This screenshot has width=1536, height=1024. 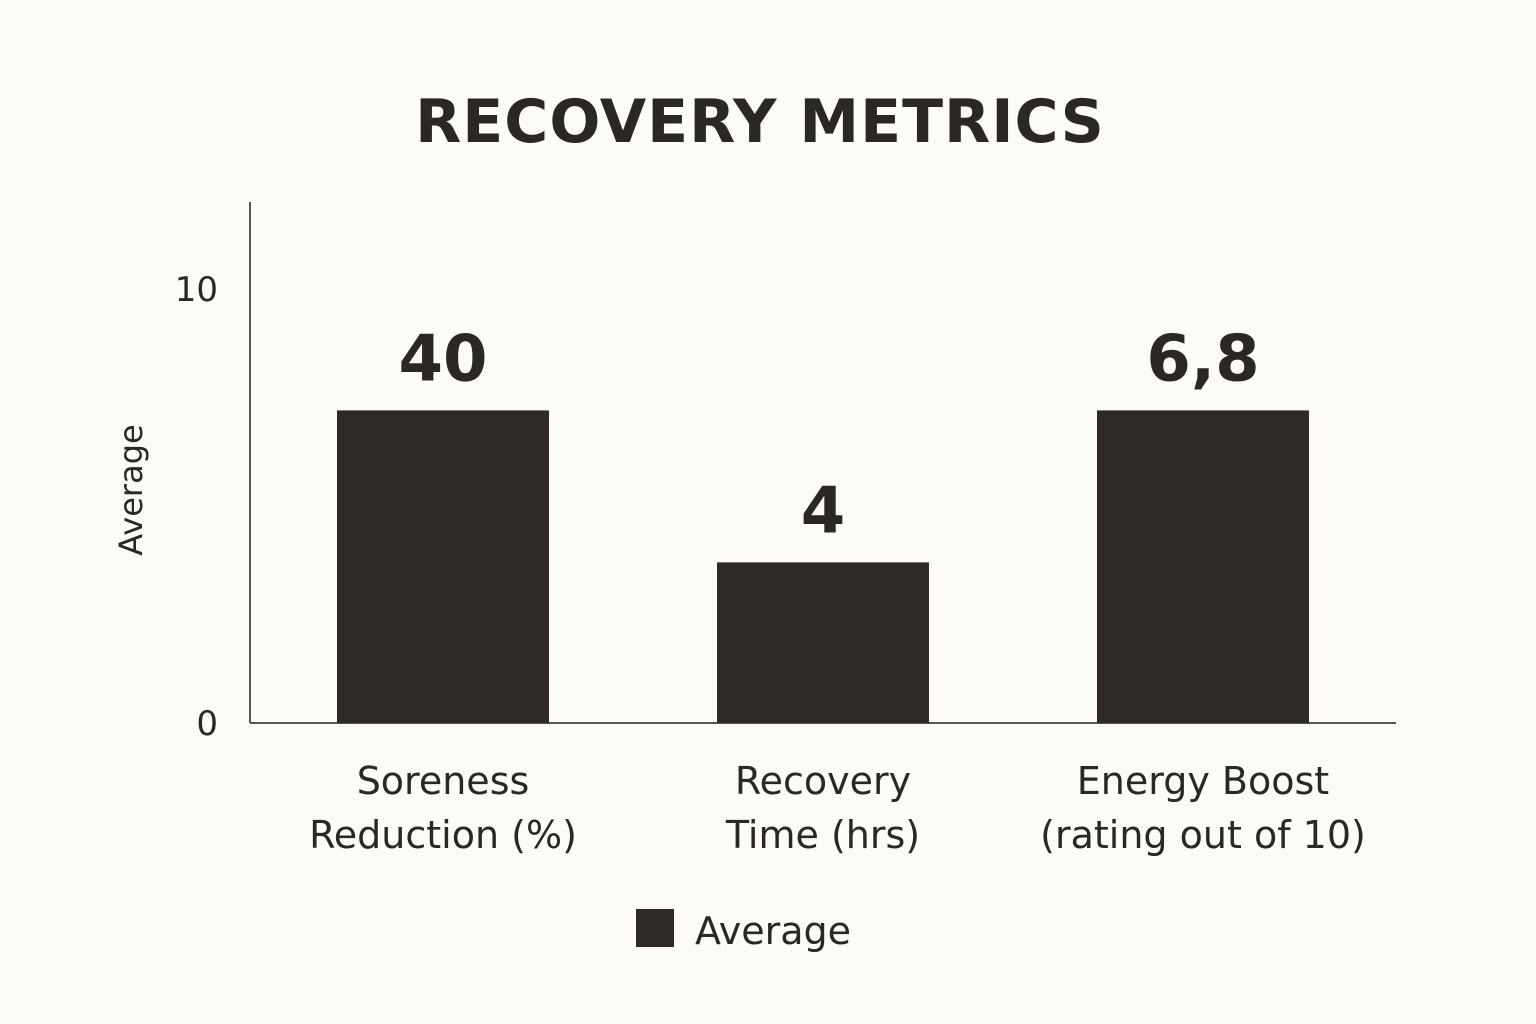 What do you see at coordinates (1202, 359) in the screenshot?
I see `data-label: 6,8` at bounding box center [1202, 359].